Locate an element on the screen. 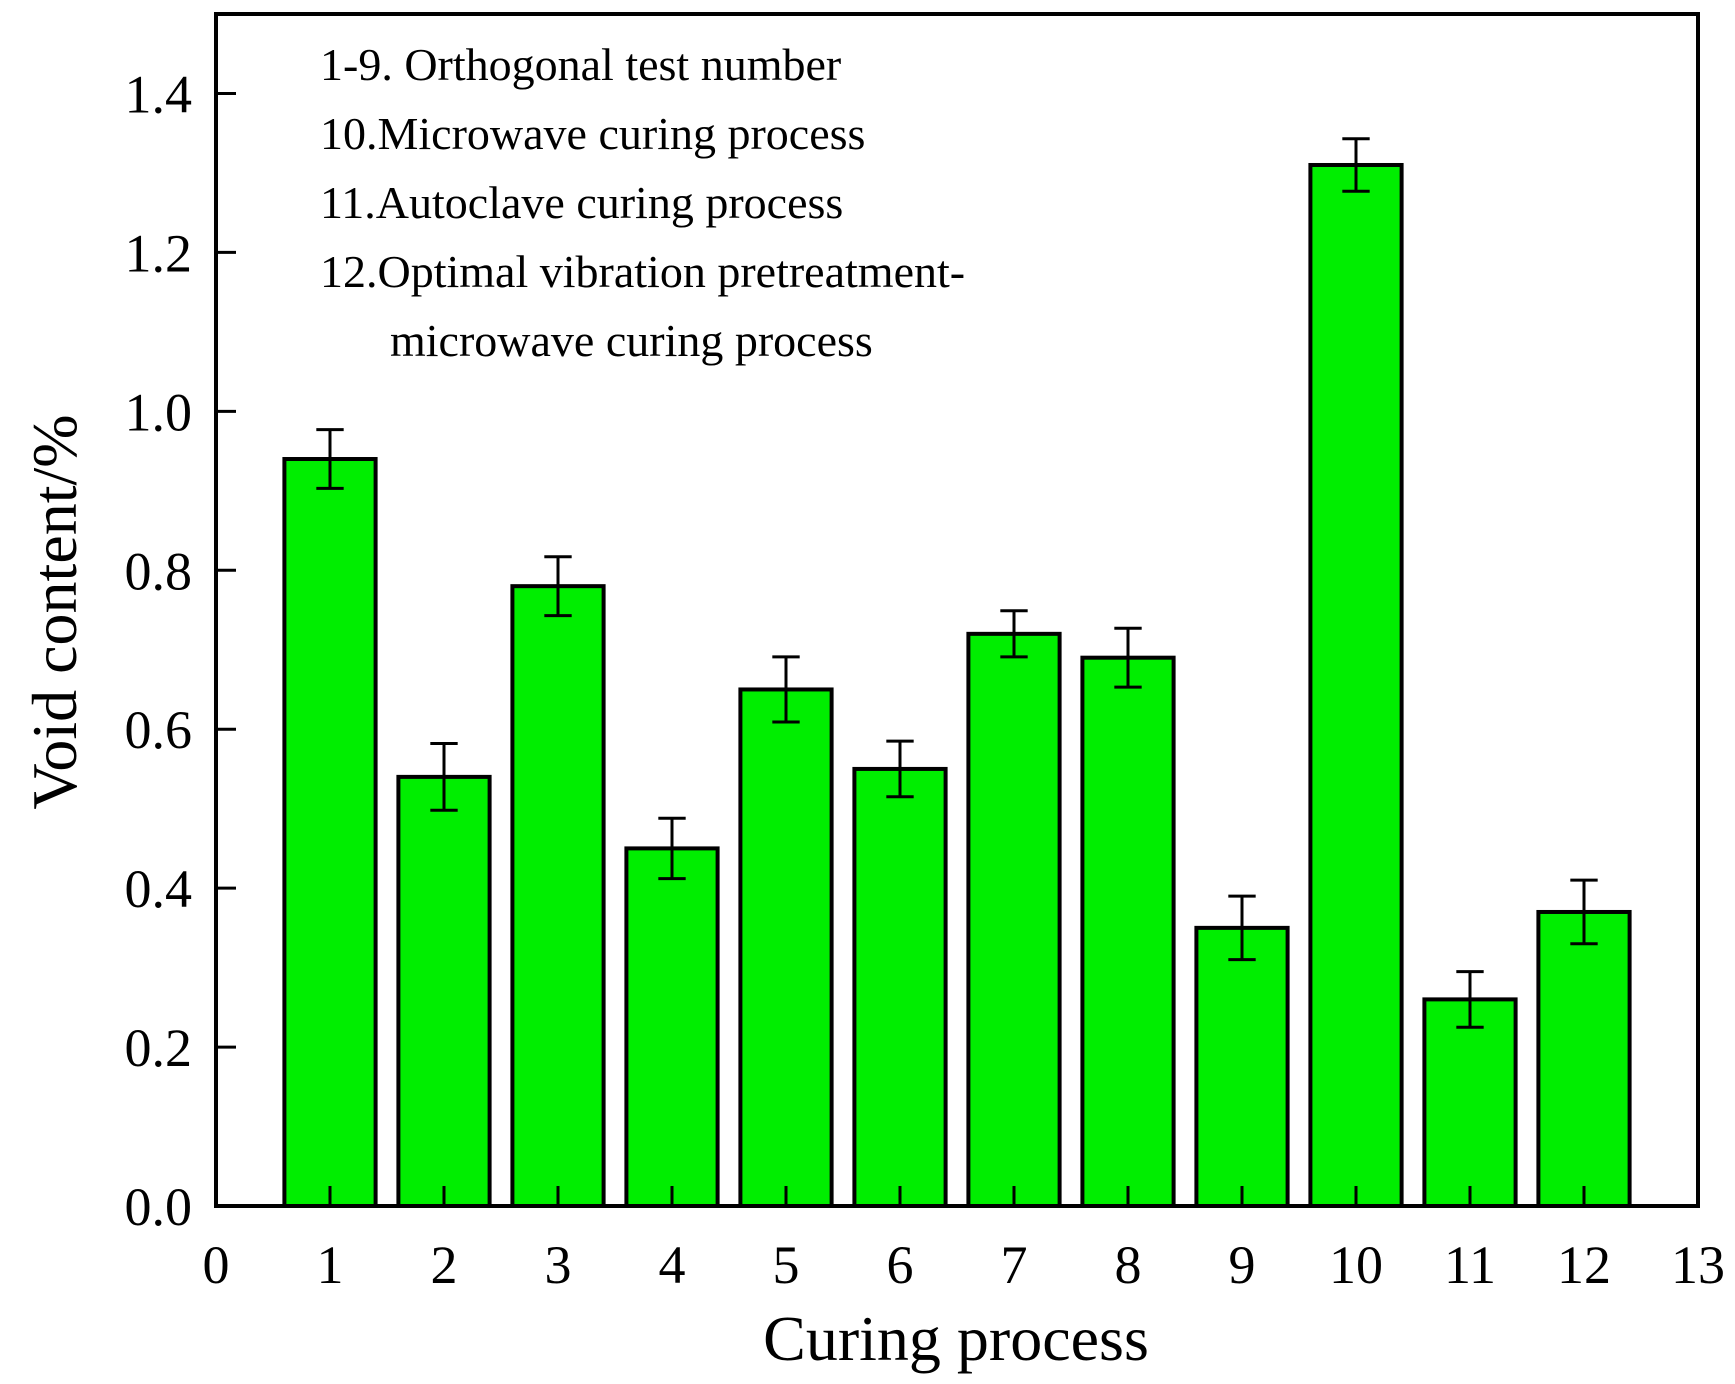  x-tick-label-1: 1 is located at coordinates (330, 1265).